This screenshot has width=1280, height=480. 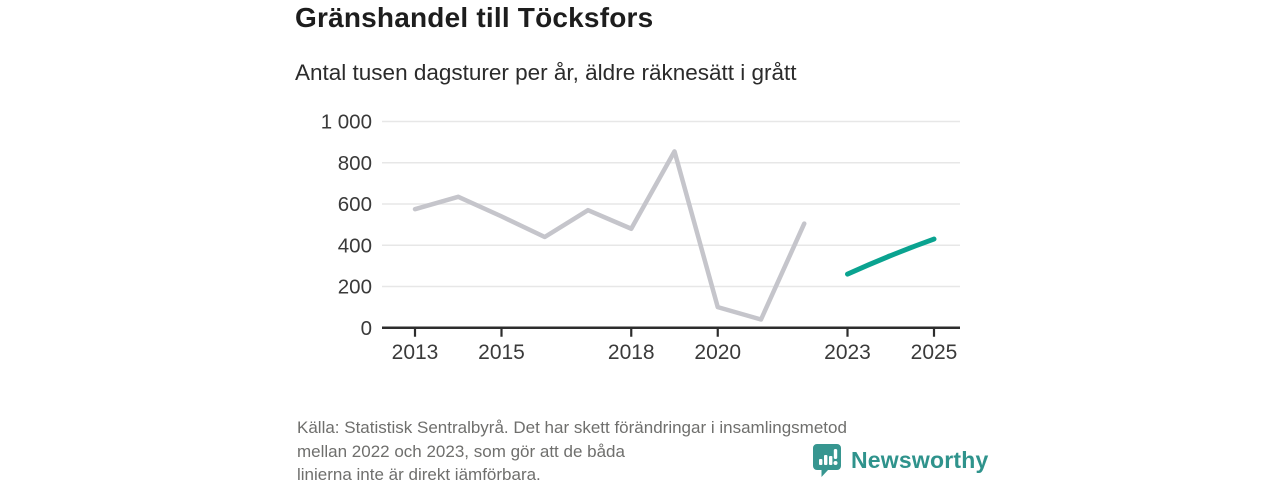 What do you see at coordinates (717, 352) in the screenshot?
I see `x-tick-label: 2020` at bounding box center [717, 352].